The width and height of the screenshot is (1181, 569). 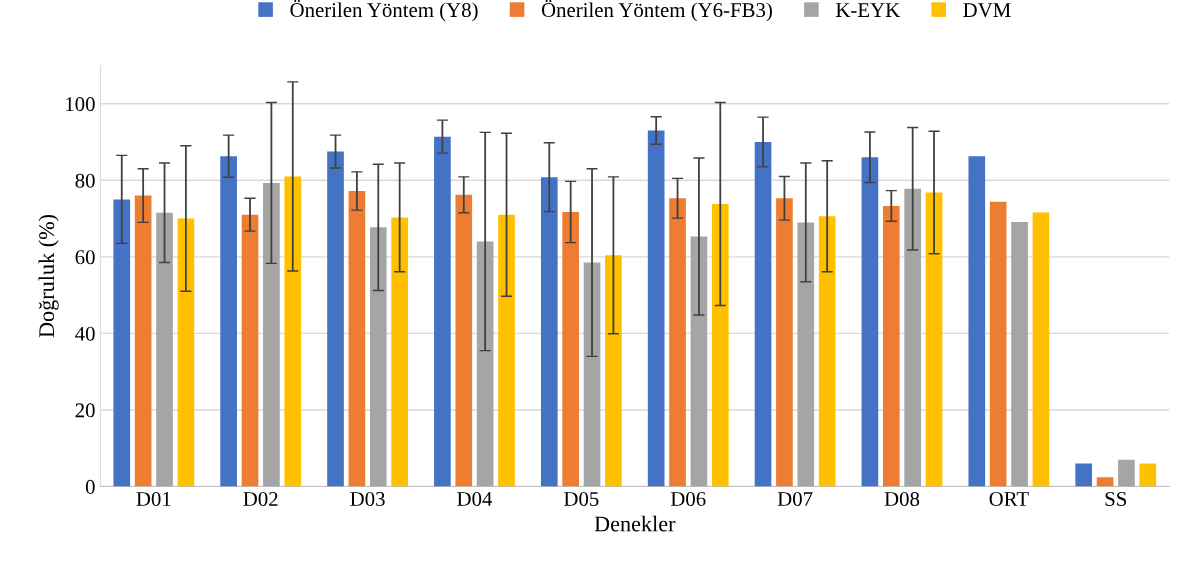 What do you see at coordinates (48, 276) in the screenshot?
I see `y-axis-title: Doğruluk (%)` at bounding box center [48, 276].